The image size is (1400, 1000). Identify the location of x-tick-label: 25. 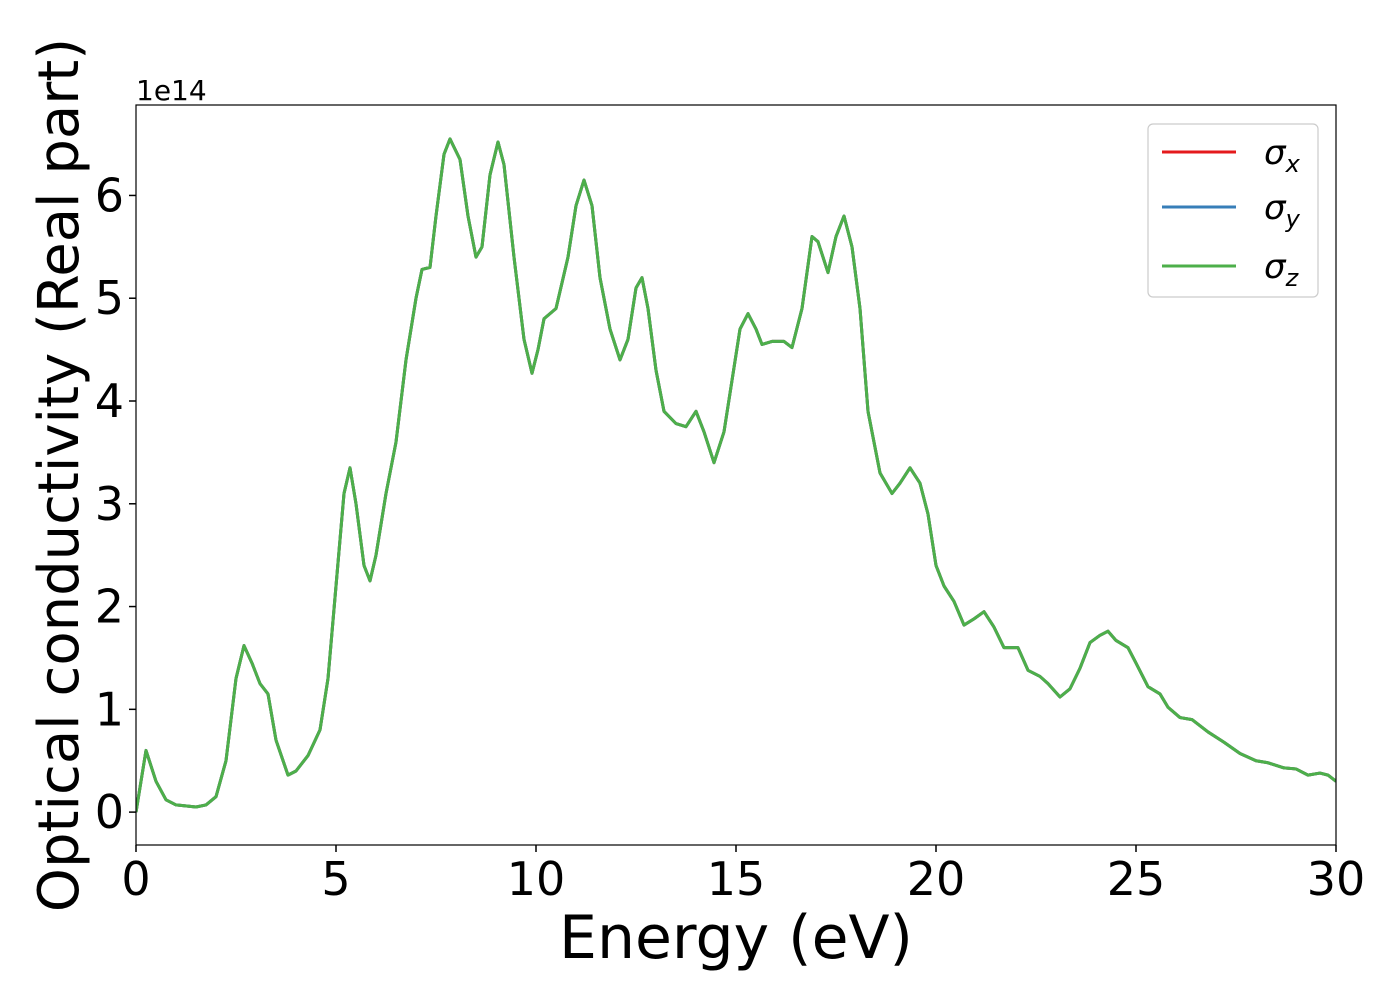
(1136, 879).